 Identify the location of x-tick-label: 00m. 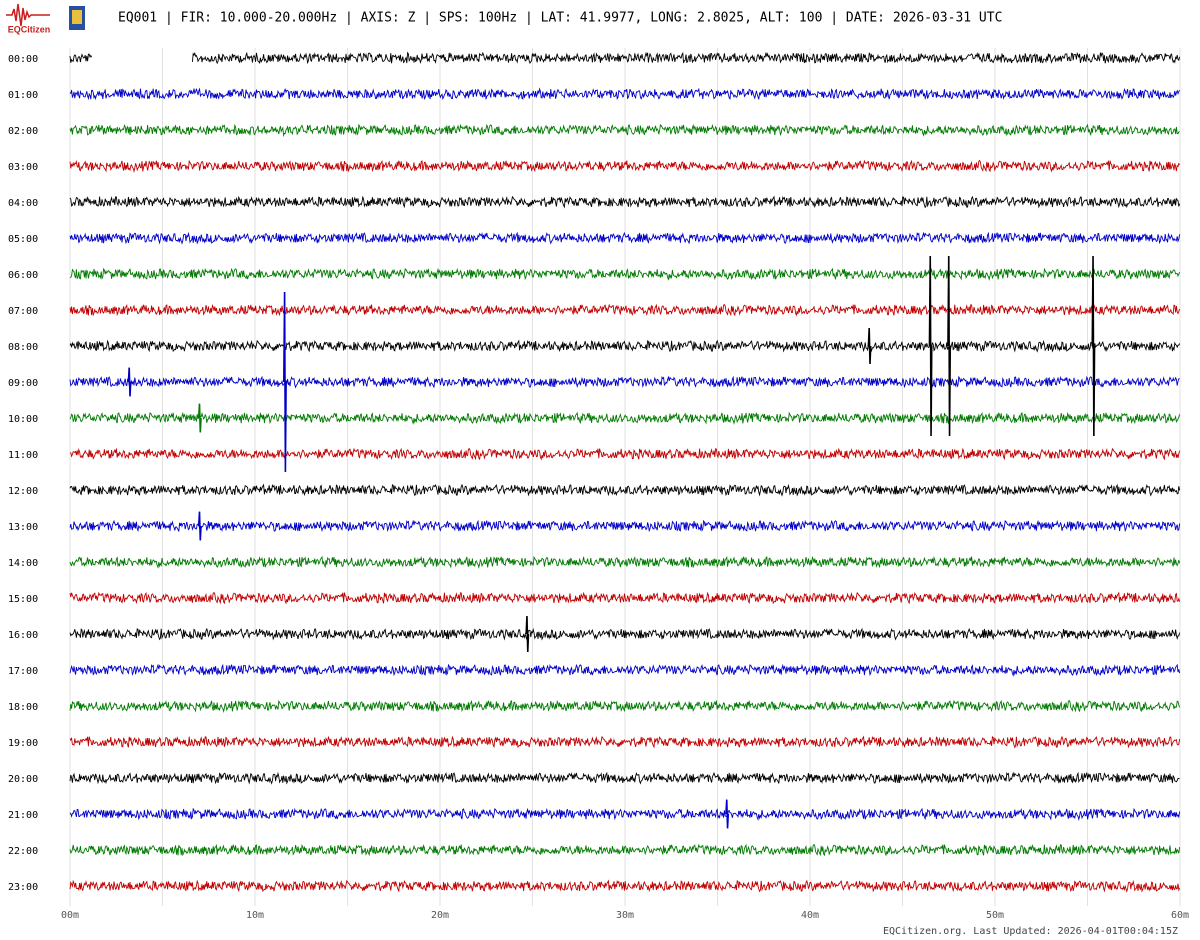
(70, 915).